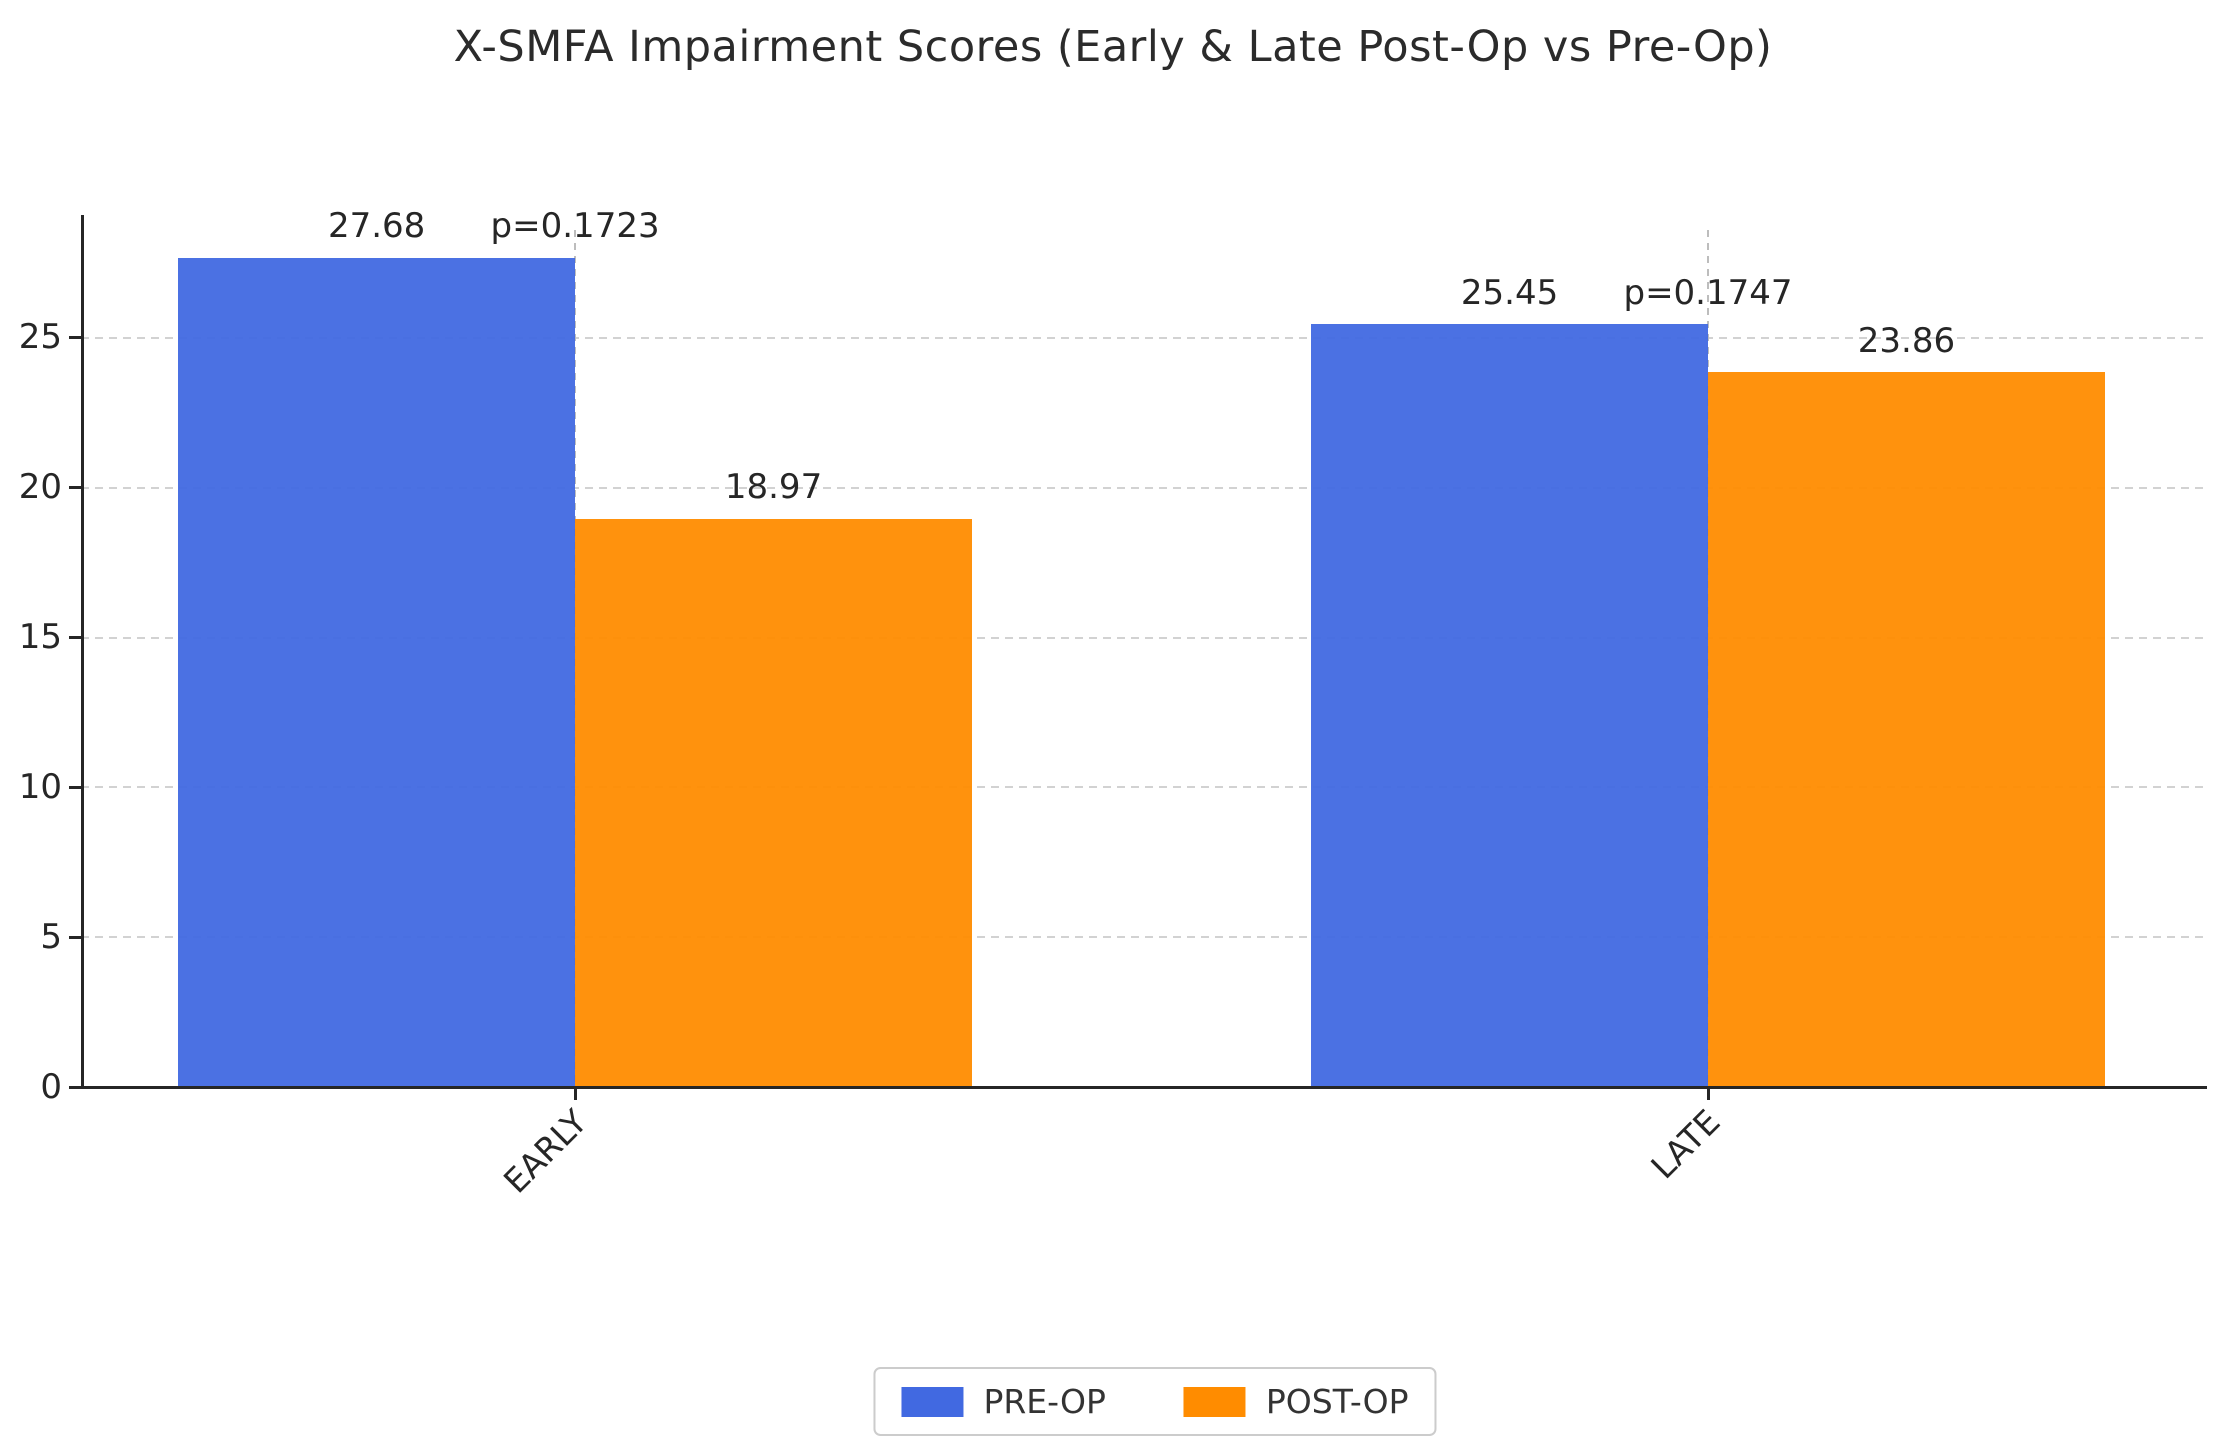 This screenshot has width=2226, height=1450. I want to click on ytick-label-0: 0, so click(51, 1086).